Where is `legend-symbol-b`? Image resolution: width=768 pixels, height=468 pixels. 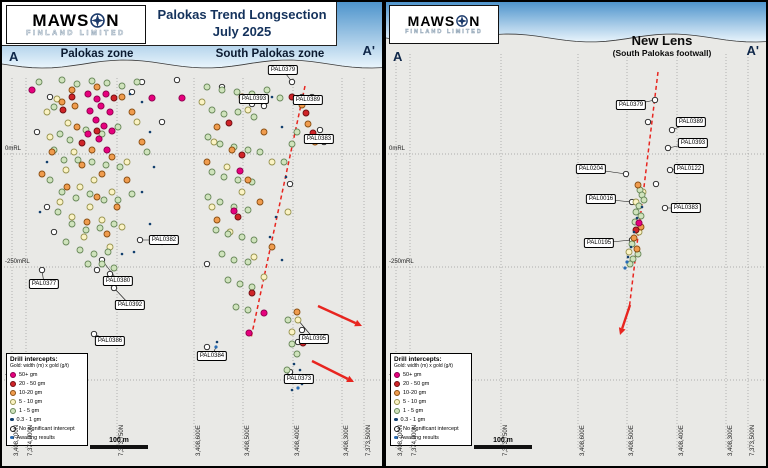 legend-symbol-b is located at coordinates (396, 419).